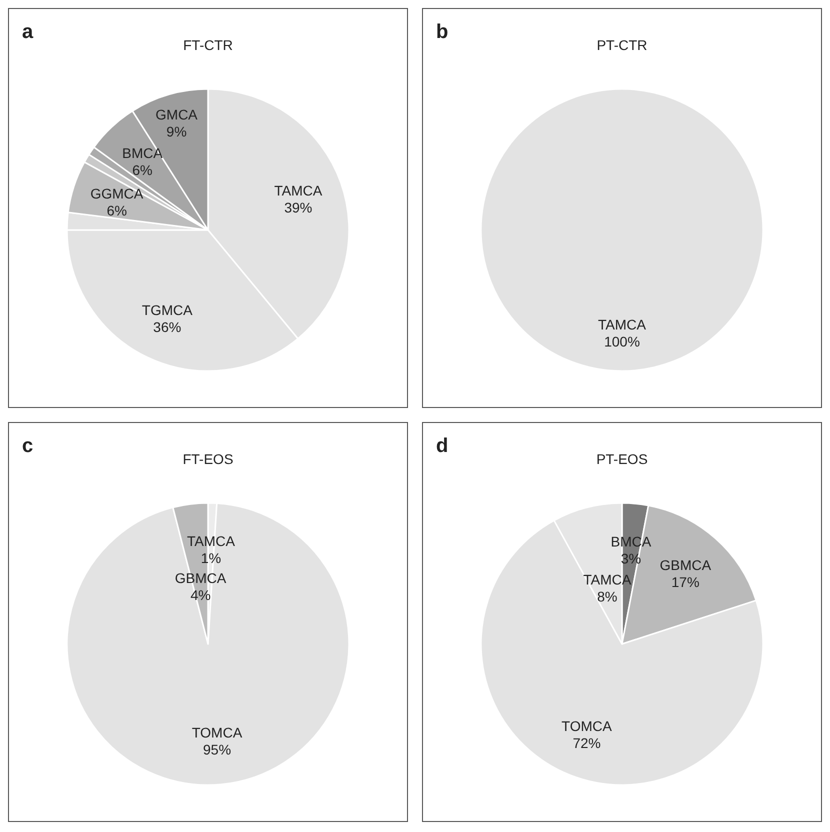 The image size is (830, 832). Describe the element at coordinates (117, 193) in the screenshot. I see `slice-label: GGMCA` at that location.